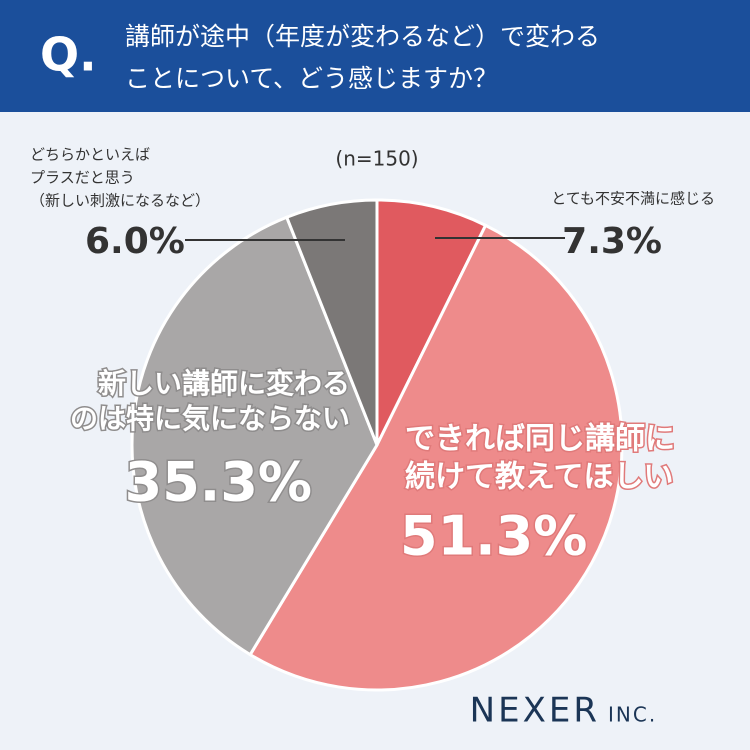  I want to click on category-label: とても不安不満に感じる, so click(633, 199).